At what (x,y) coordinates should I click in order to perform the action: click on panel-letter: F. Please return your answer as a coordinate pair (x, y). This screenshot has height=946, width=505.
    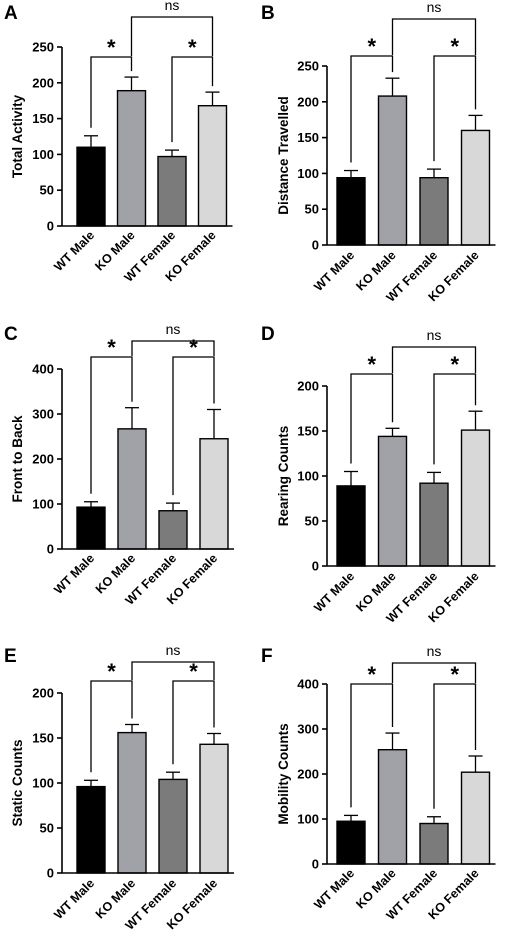
    Looking at the image, I should click on (267, 656).